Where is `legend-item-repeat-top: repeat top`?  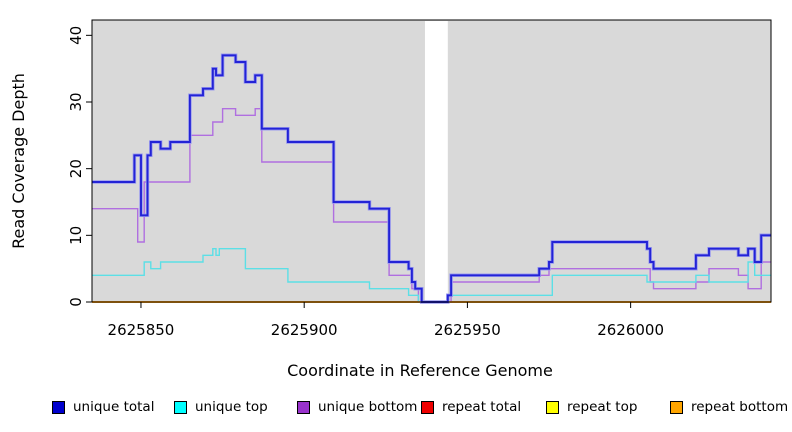
legend-item-repeat-top: repeat top is located at coordinates (591, 407).